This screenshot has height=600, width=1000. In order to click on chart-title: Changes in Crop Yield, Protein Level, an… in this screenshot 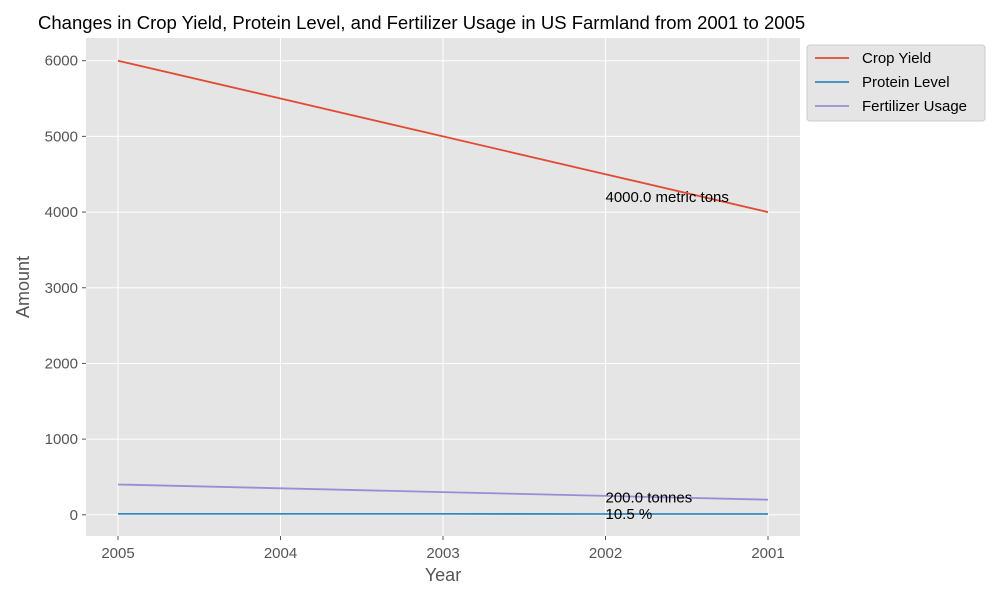, I will do `click(421, 22)`.